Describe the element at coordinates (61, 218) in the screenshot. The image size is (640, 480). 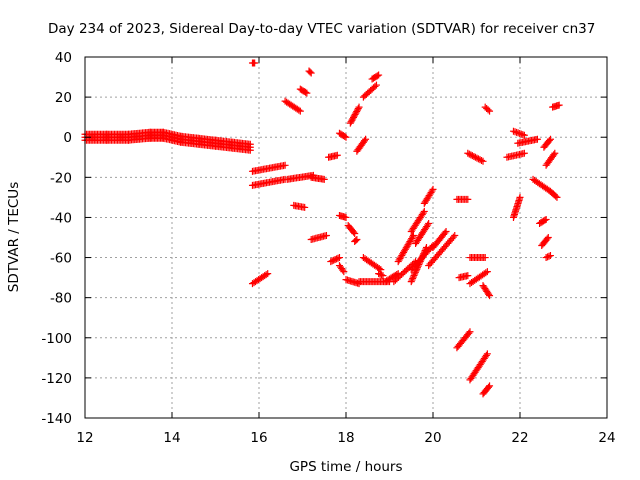
I see `y-tick-label: -40` at that location.